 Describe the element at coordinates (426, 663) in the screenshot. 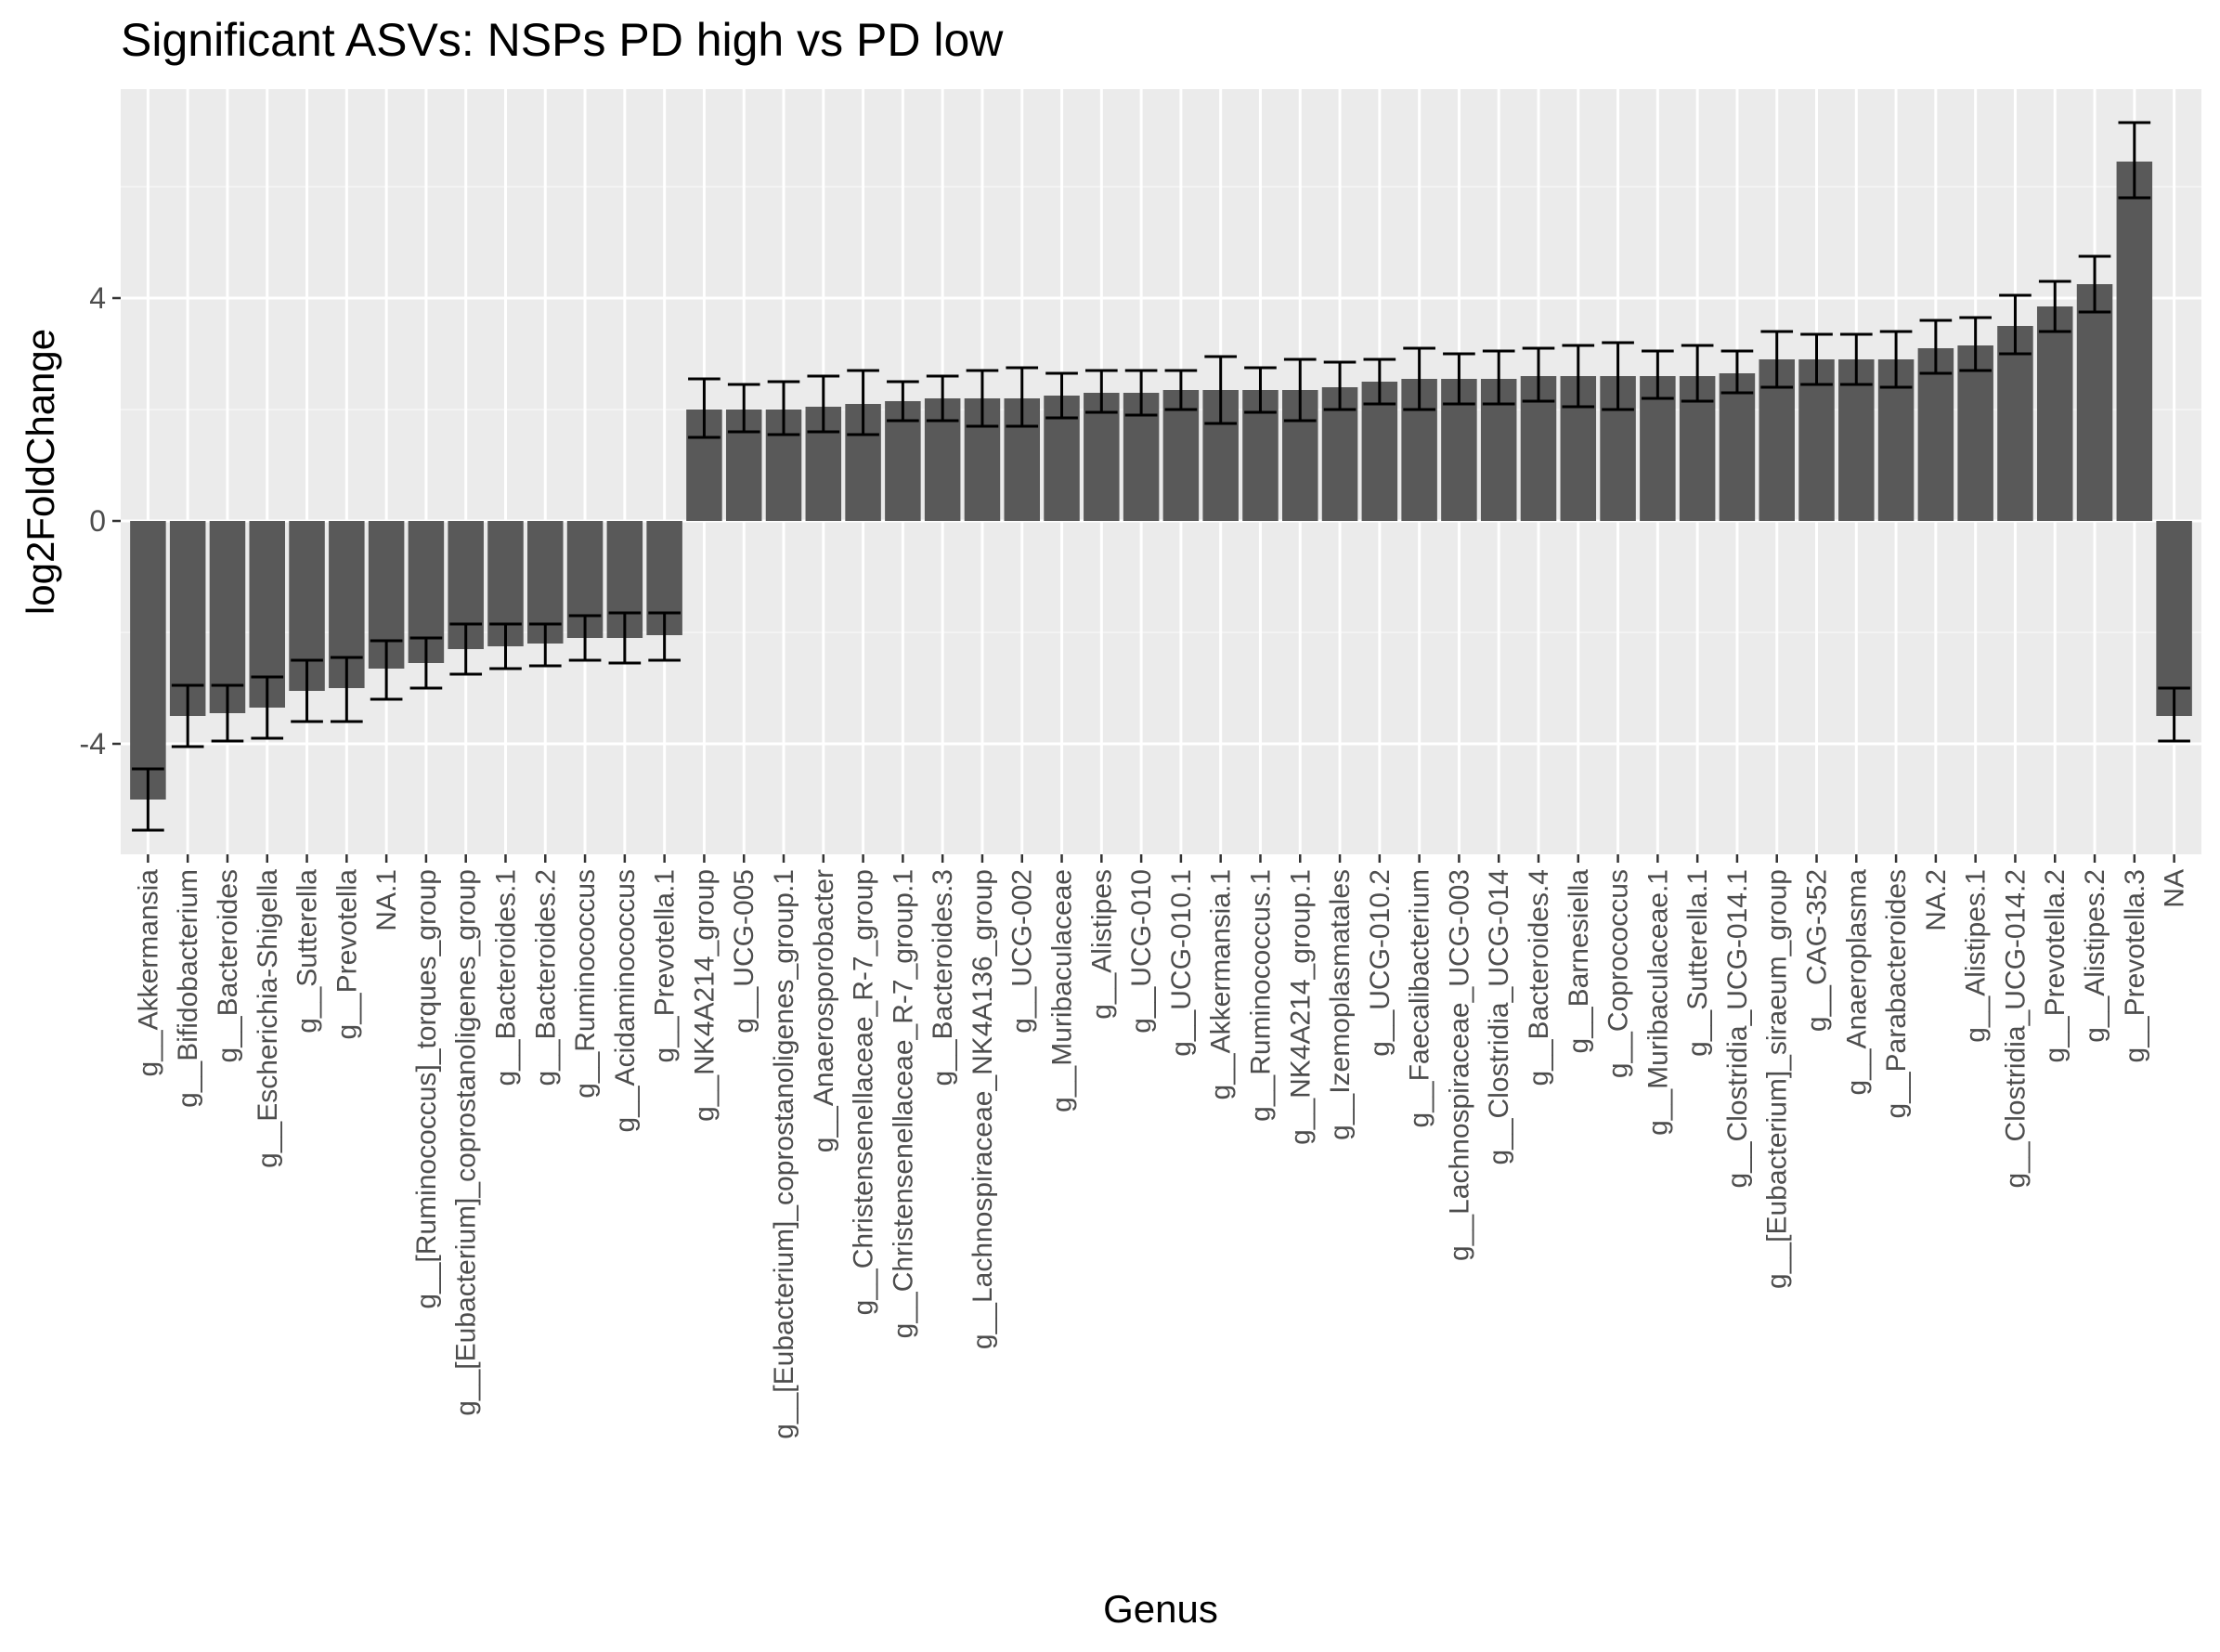

I see `error-bar-g__[Ruminococcus]_torques_group` at that location.